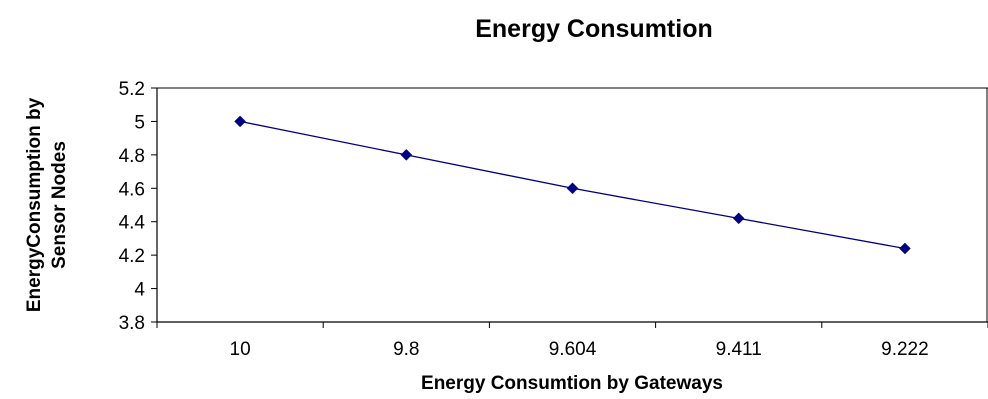 The width and height of the screenshot is (988, 399). Describe the element at coordinates (572, 383) in the screenshot. I see `x-axis-title: Energy Consumtion by Gateways` at that location.